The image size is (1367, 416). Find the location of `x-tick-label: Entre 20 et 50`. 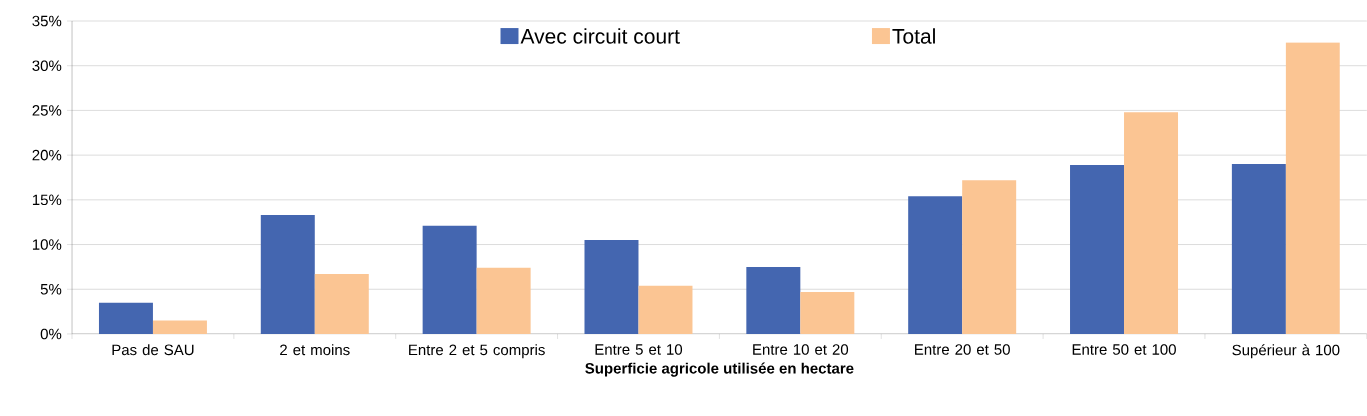

x-tick-label: Entre 20 et 50 is located at coordinates (962, 349).